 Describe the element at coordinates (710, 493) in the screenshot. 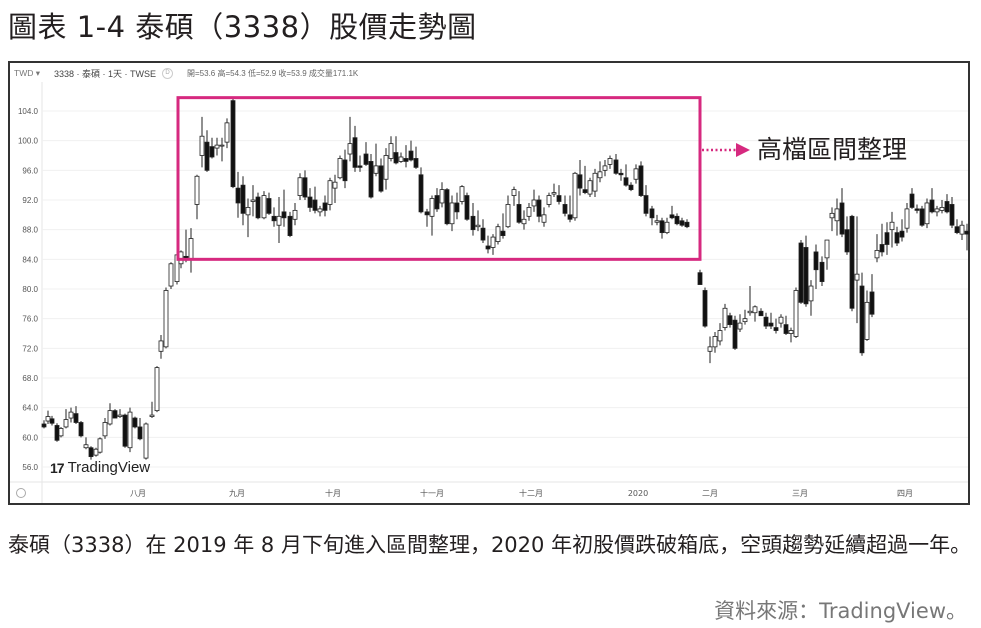

I see `x-tick-label: 二月` at that location.